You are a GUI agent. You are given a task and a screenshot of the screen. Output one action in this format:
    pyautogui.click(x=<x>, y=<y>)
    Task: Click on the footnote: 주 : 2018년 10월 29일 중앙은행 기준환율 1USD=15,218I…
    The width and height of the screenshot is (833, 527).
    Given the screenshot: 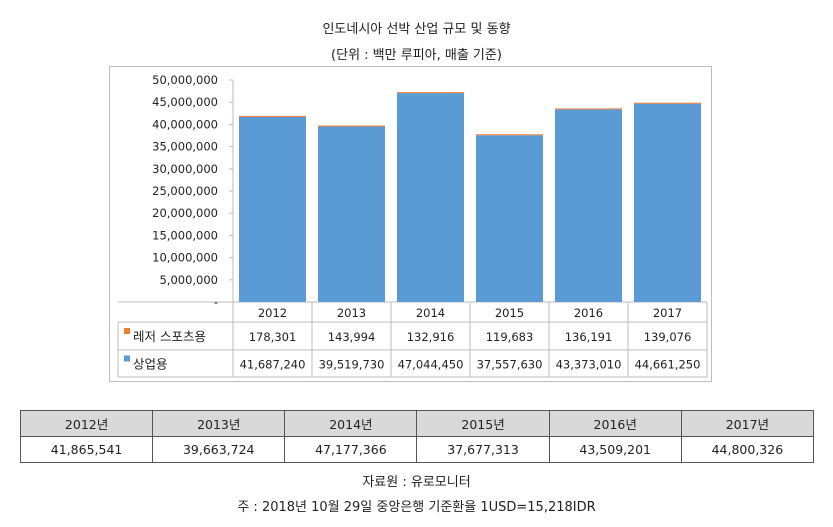 What is the action you would take?
    pyautogui.click(x=416, y=507)
    